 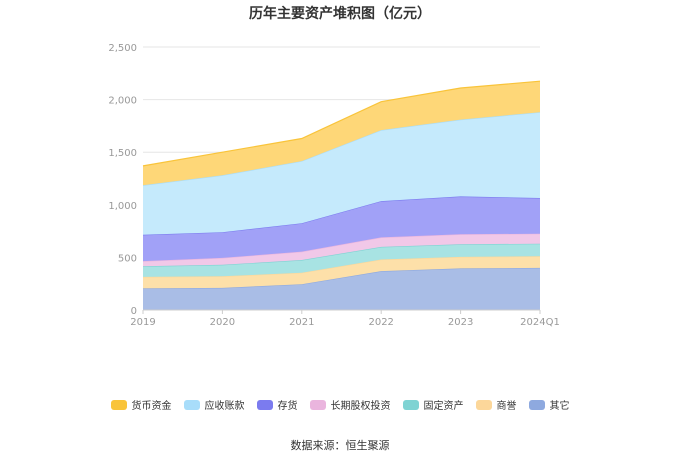 I want to click on y-tick-label: 2,500, so click(x=122, y=48).